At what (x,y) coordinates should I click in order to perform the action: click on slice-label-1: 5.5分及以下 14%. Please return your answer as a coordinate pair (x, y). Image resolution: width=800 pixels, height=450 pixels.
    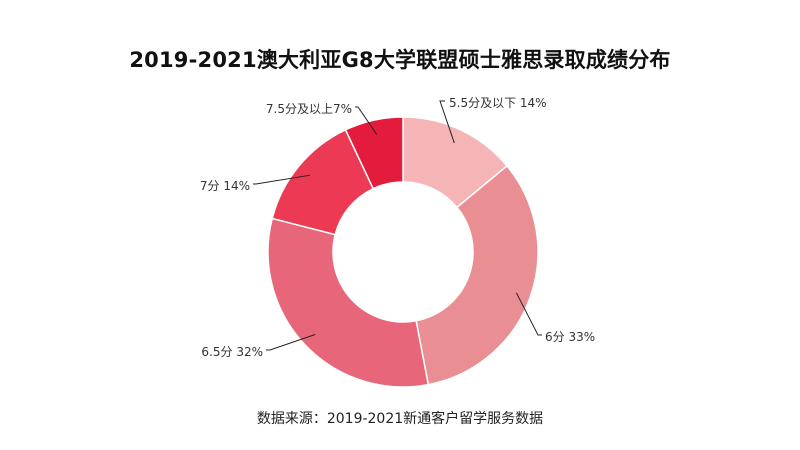
    Looking at the image, I should click on (498, 103).